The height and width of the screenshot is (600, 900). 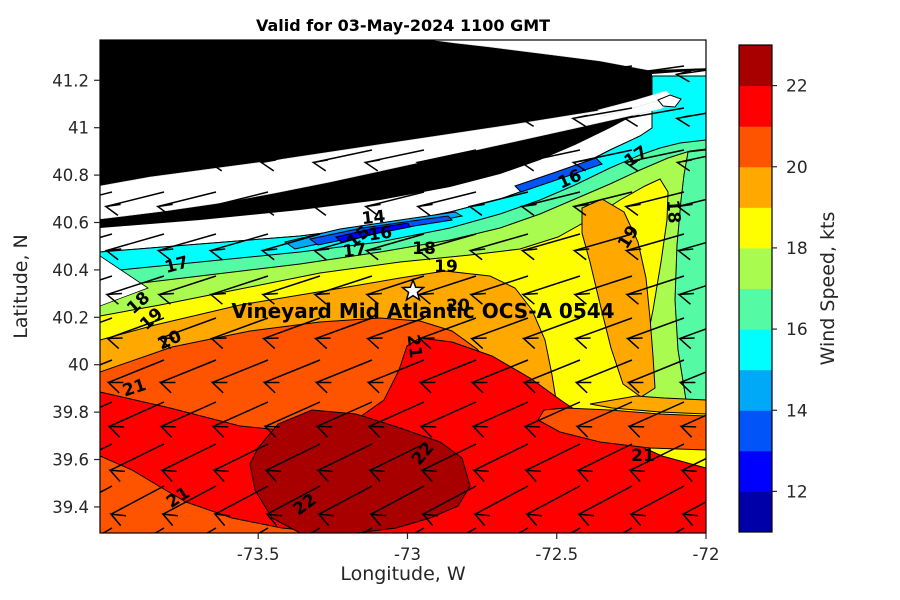 What do you see at coordinates (413, 289) in the screenshot?
I see `station-star-marker` at bounding box center [413, 289].